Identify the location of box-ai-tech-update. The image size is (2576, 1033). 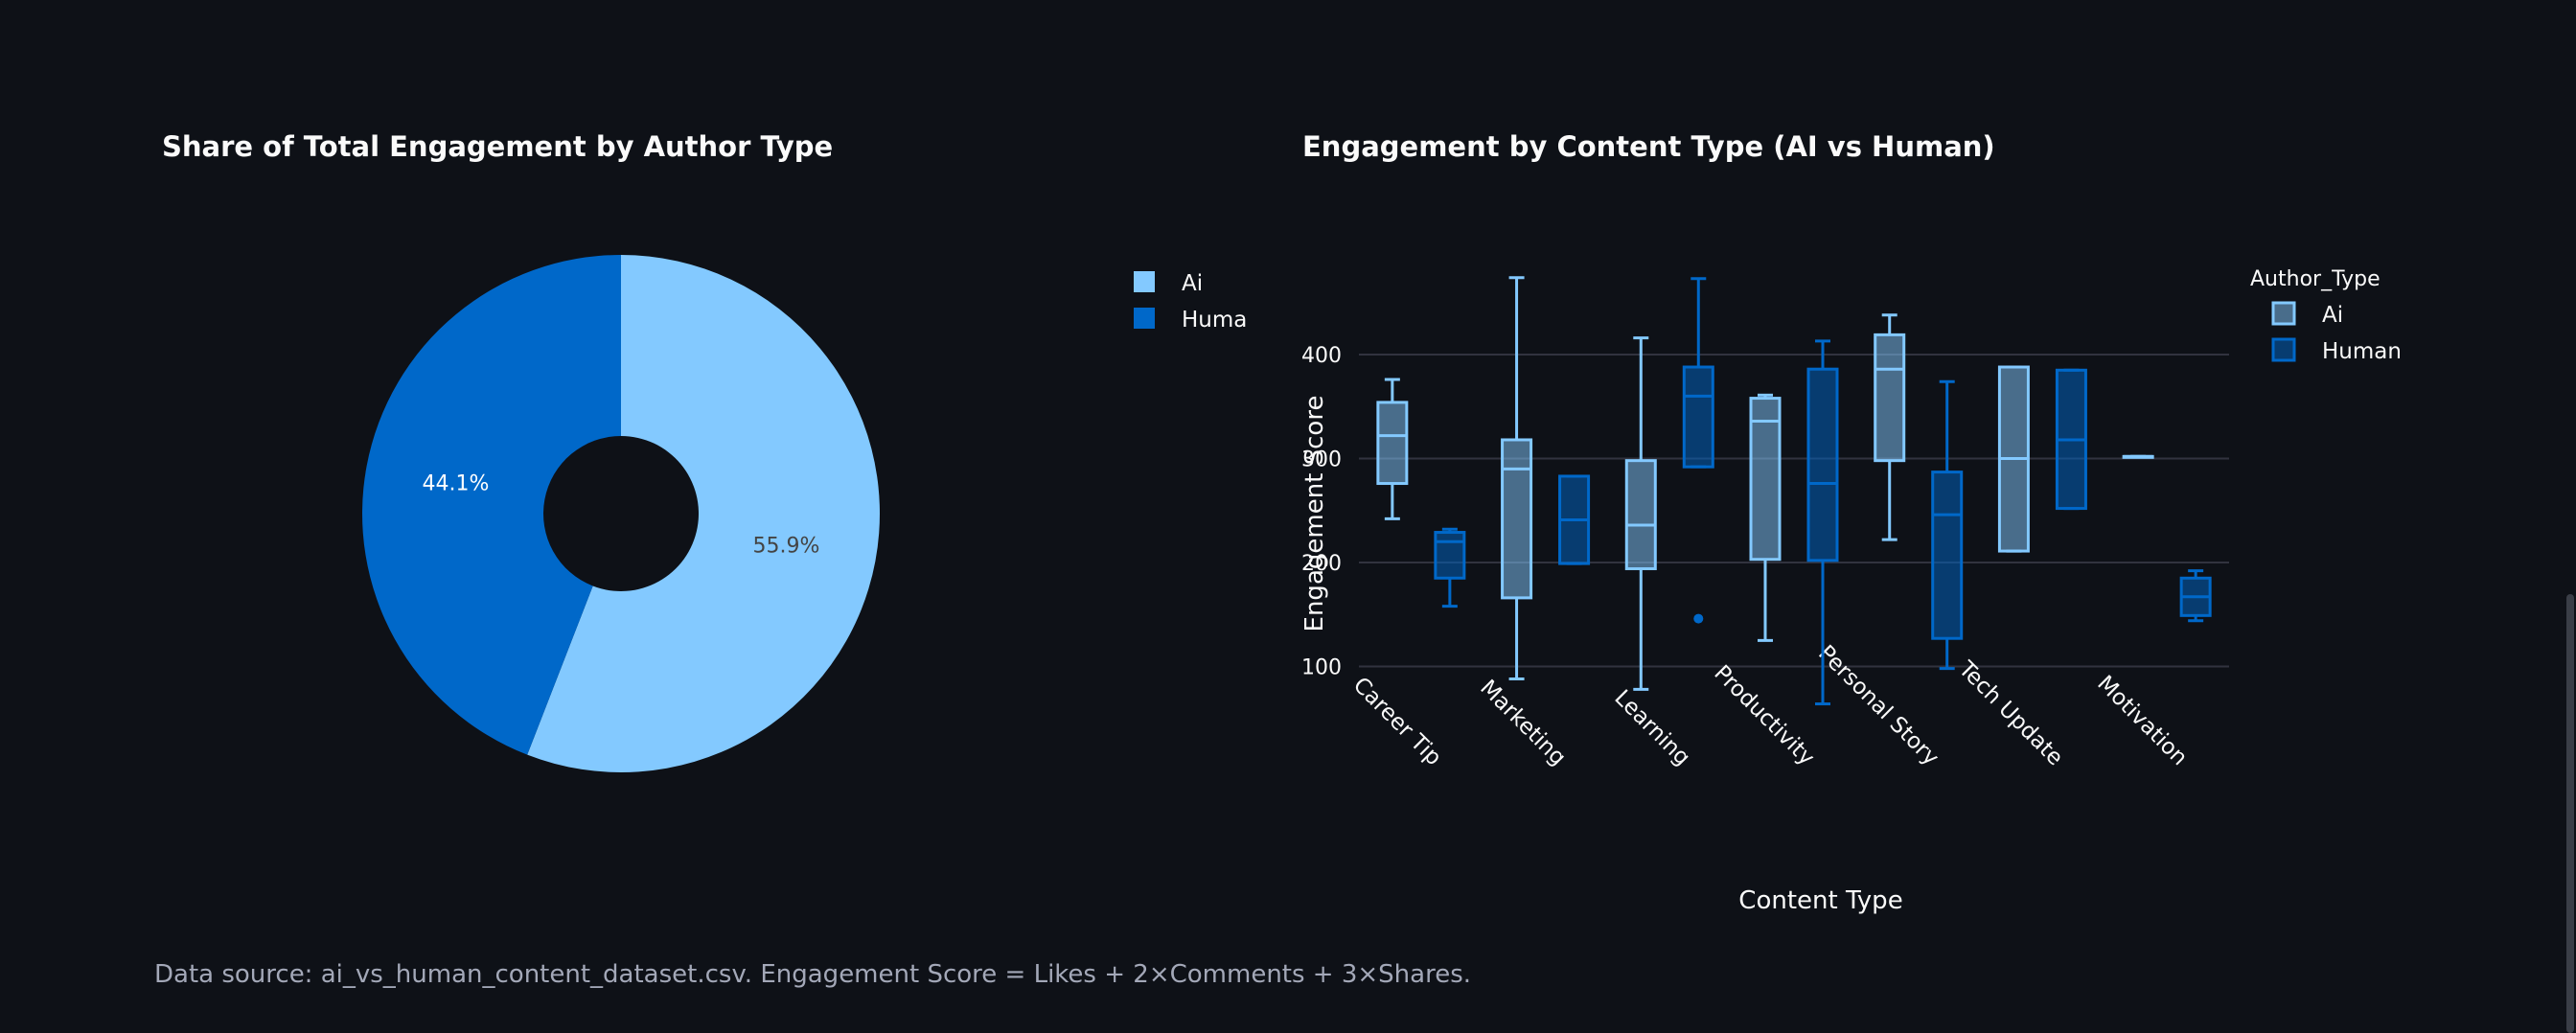
(2013, 459).